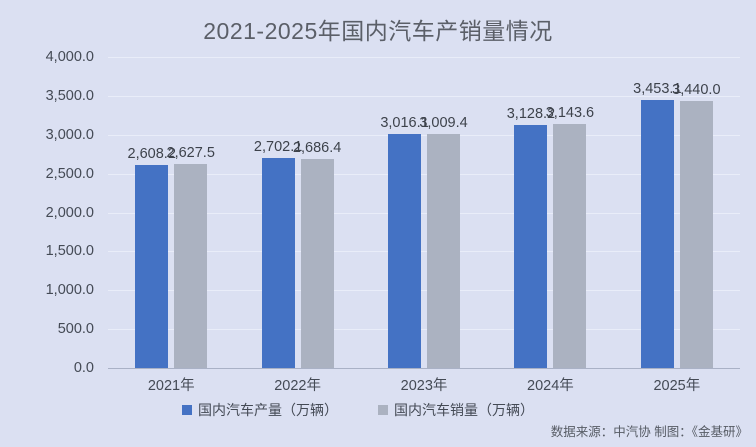  I want to click on production-bar-label: 3,128.2, so click(531, 113).